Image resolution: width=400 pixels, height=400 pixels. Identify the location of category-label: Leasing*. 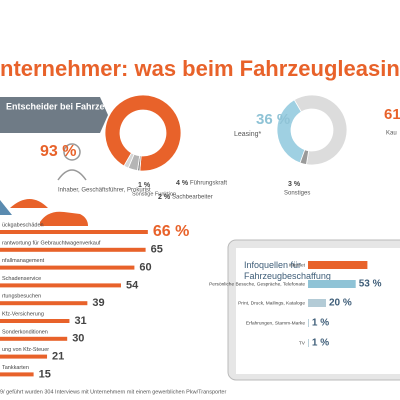
(248, 134).